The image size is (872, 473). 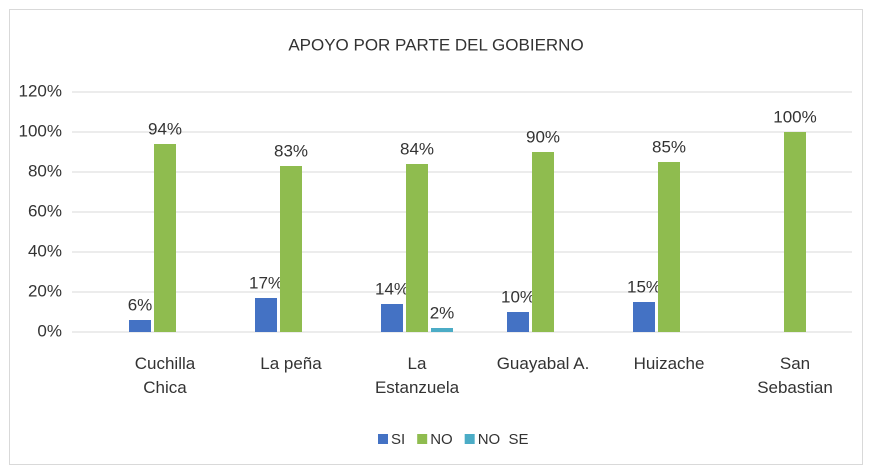 I want to click on x-tick-label: San Sebastian, so click(x=795, y=375).